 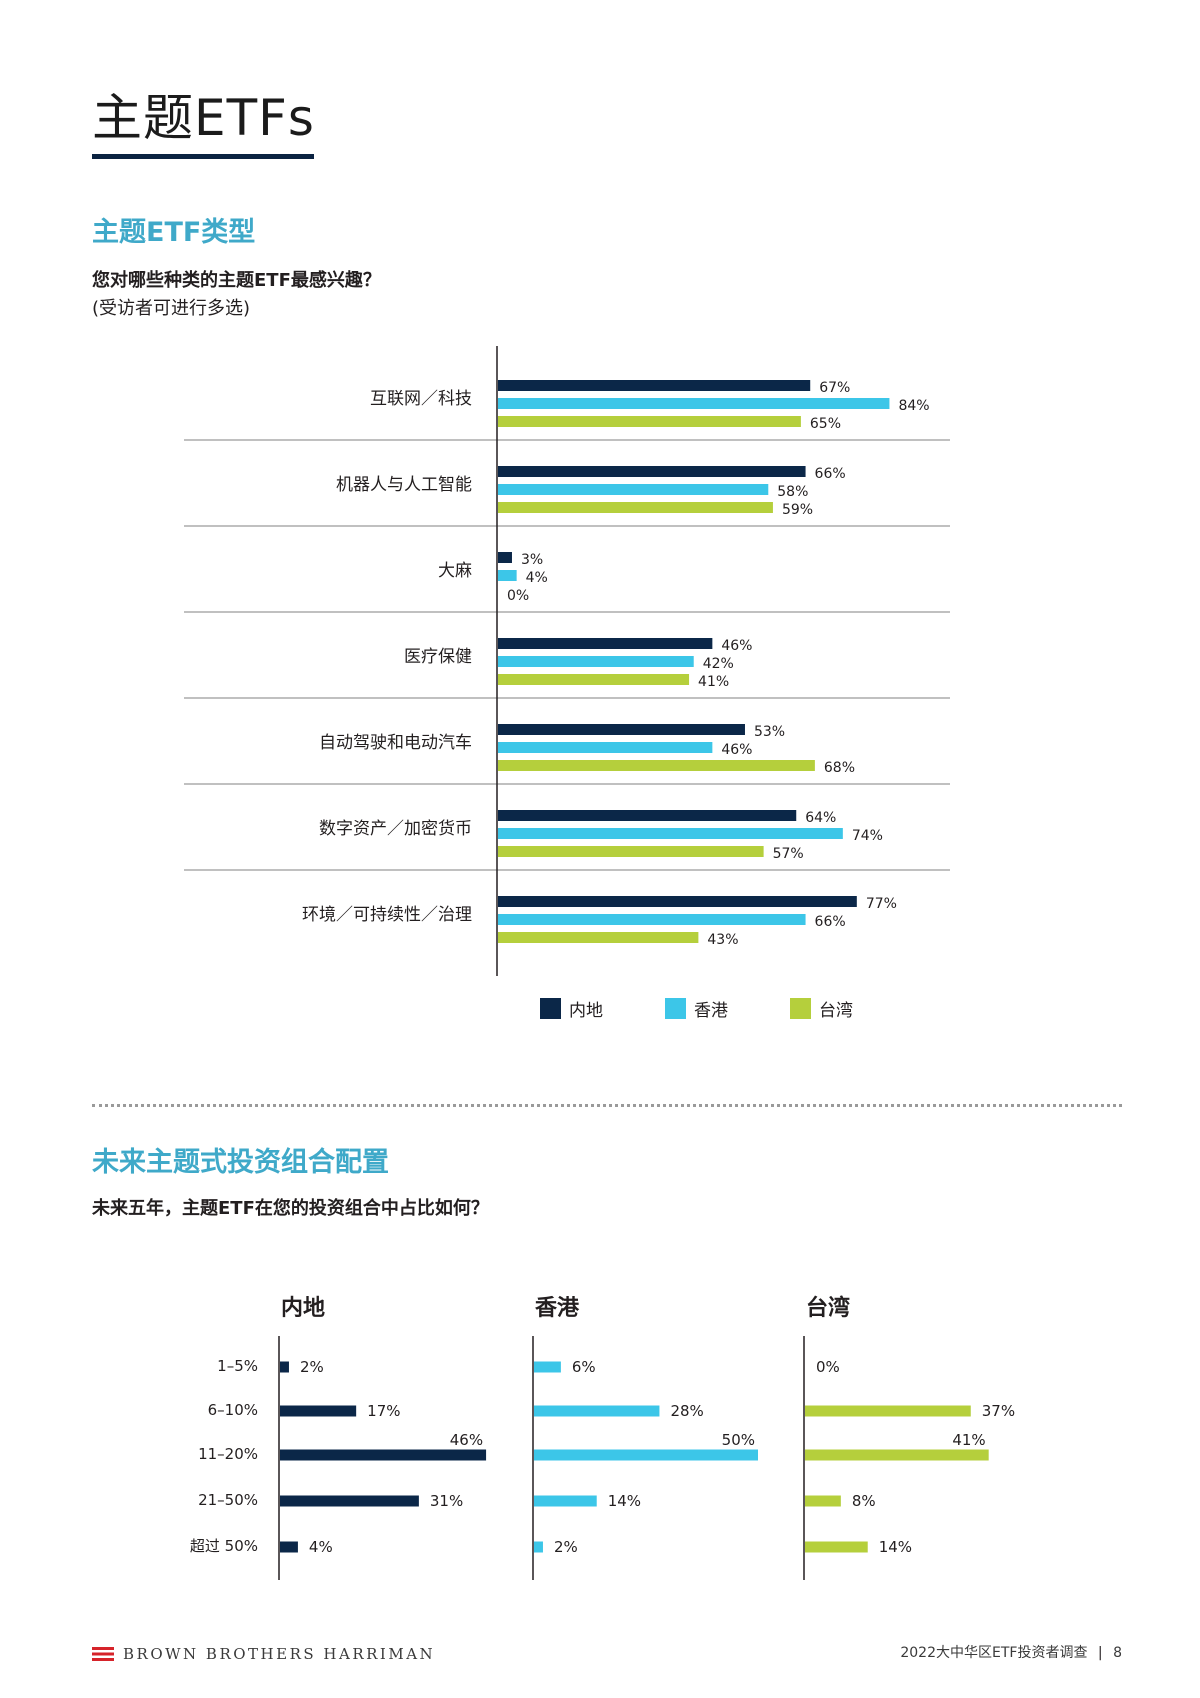 What do you see at coordinates (718, 664) in the screenshot?
I see `value-label: 42%` at bounding box center [718, 664].